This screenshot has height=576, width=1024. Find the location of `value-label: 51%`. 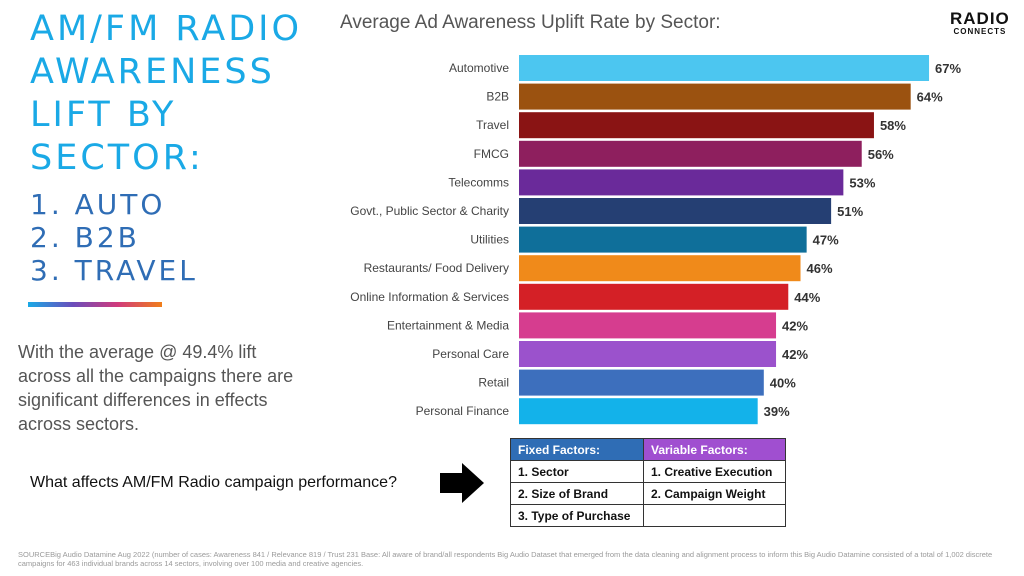

value-label: 51% is located at coordinates (850, 211).